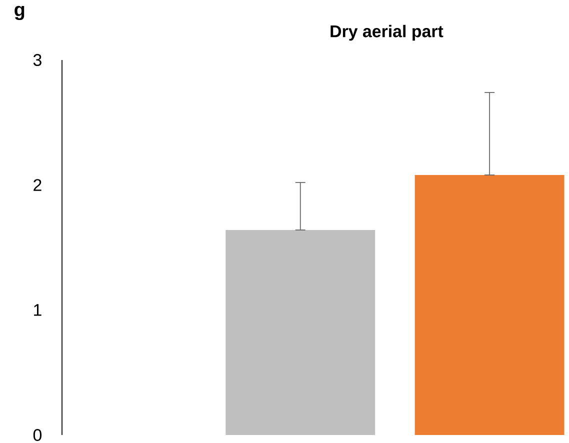  I want to click on y-axis-title: g, so click(19, 13).